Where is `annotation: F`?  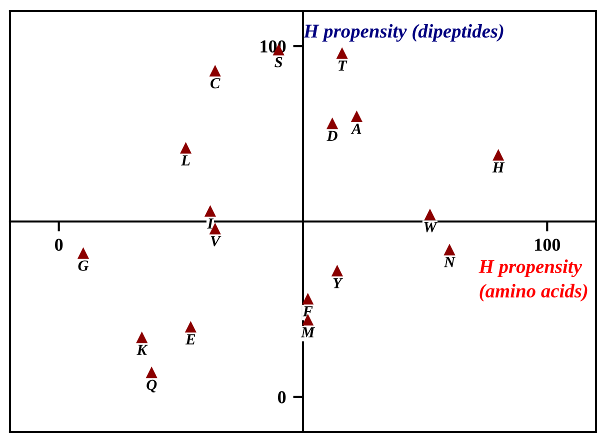
annotation: F is located at coordinates (307, 311).